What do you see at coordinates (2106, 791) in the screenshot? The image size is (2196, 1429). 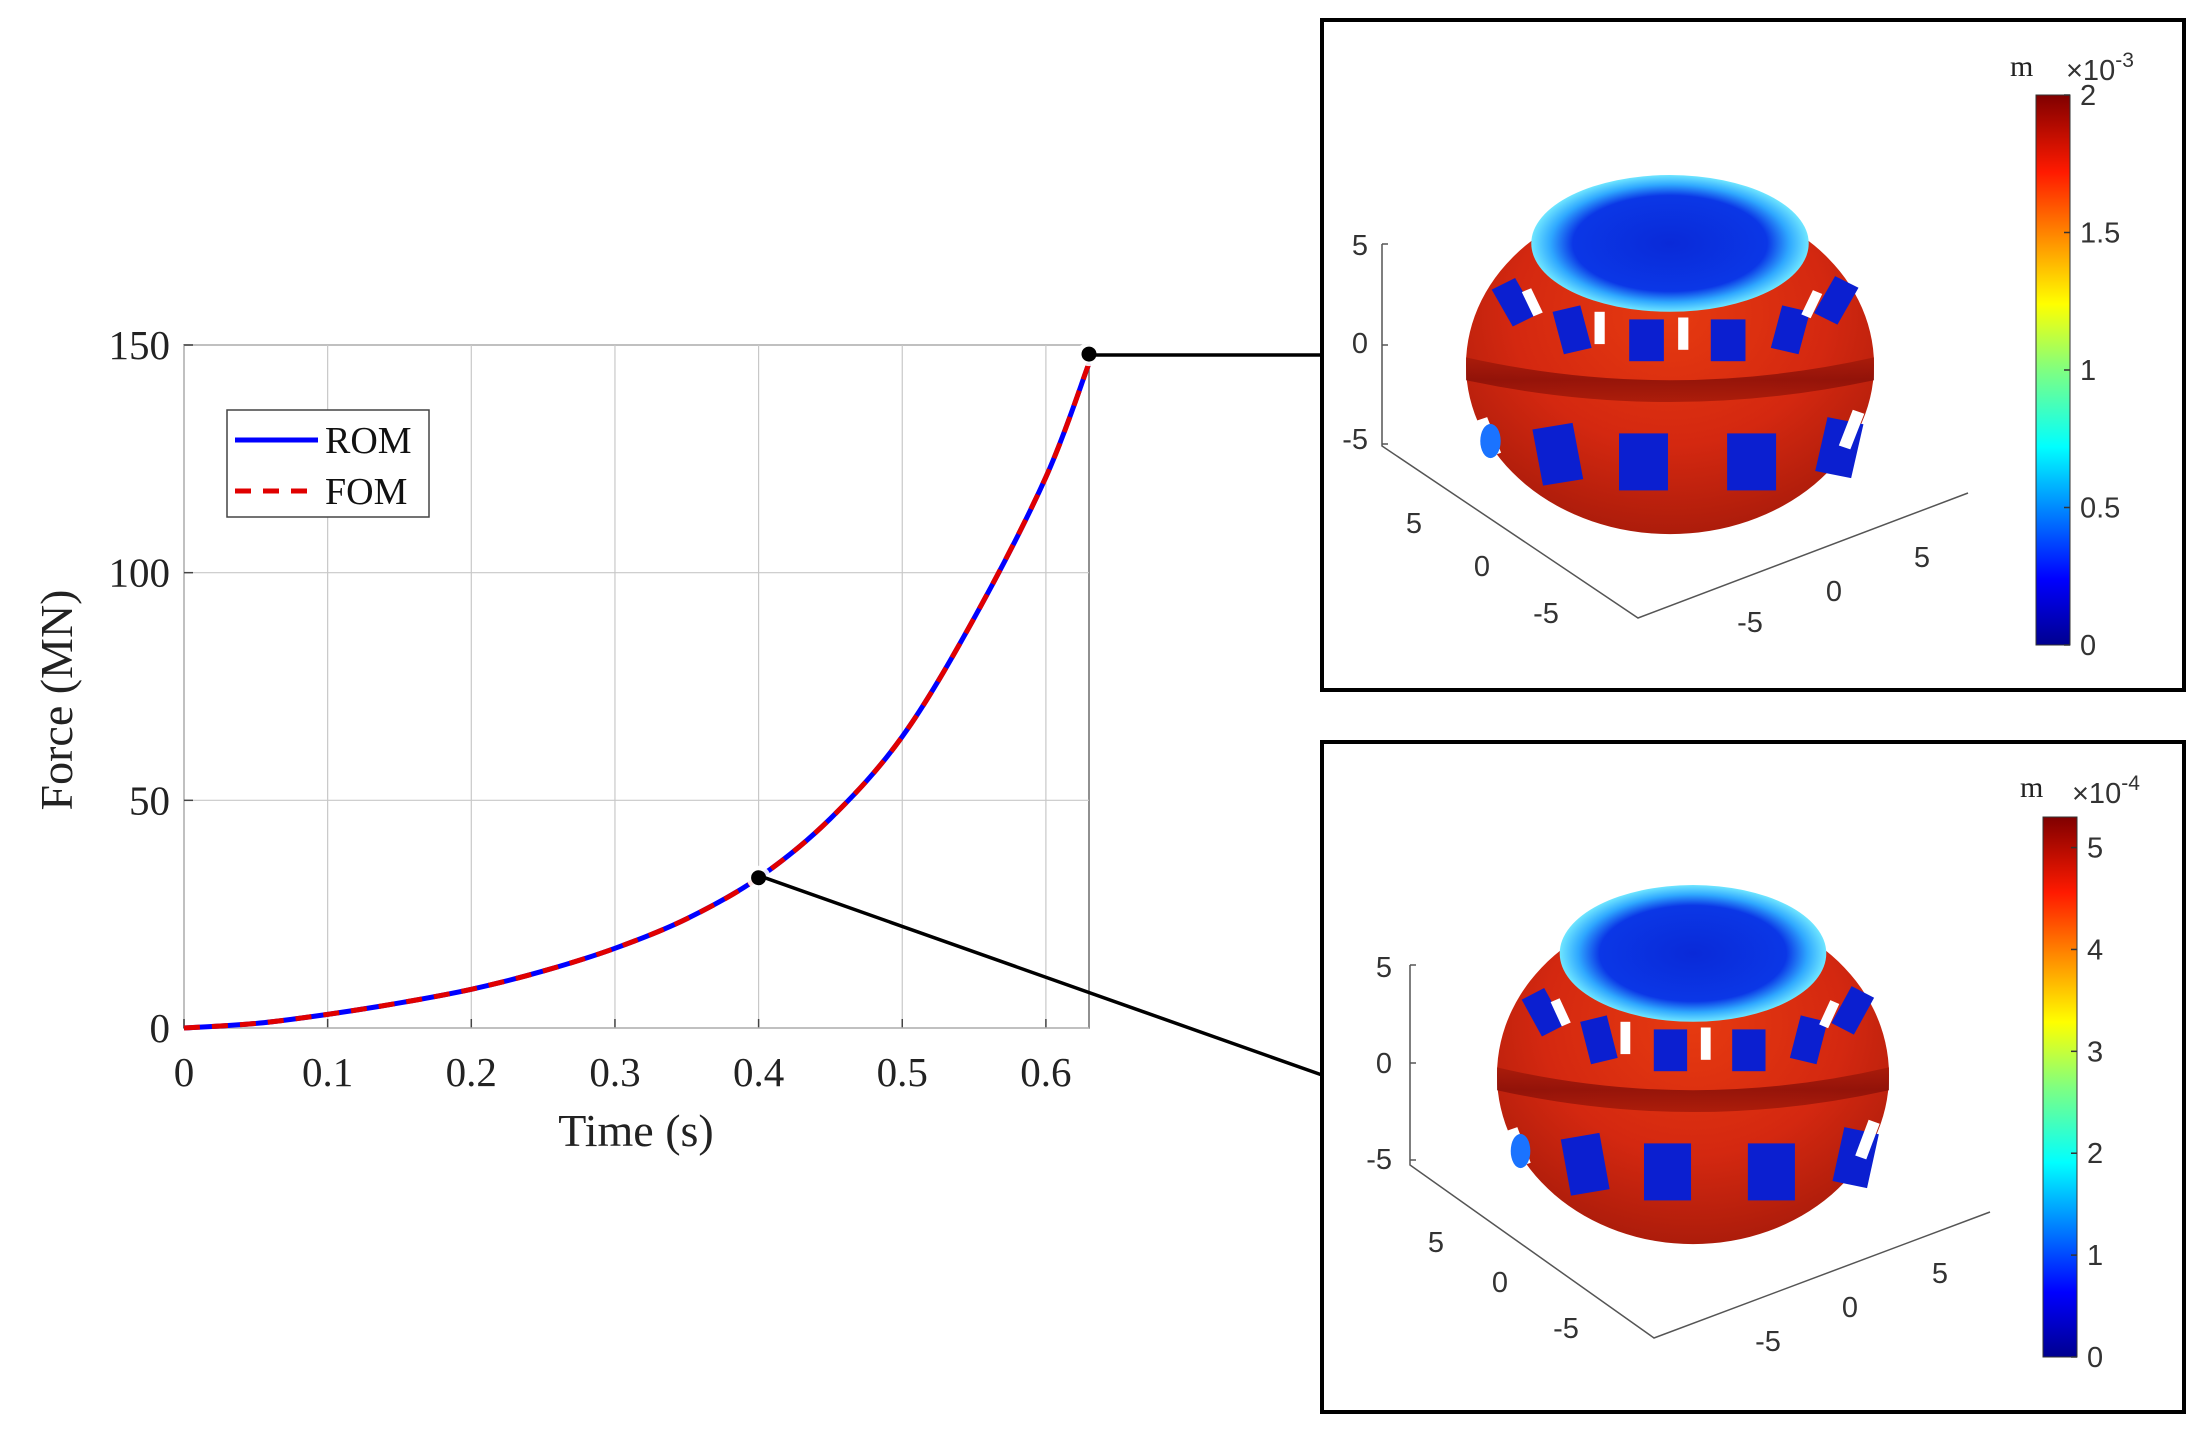 I see `bottom-colorbar-multiplier: ×10⁻⁴` at bounding box center [2106, 791].